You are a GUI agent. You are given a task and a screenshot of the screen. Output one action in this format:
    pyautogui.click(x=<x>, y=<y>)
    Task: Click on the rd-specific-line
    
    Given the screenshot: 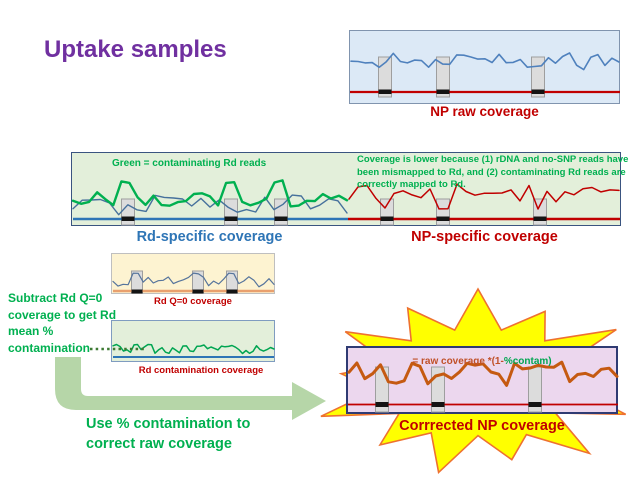 What is the action you would take?
    pyautogui.click(x=210, y=205)
    